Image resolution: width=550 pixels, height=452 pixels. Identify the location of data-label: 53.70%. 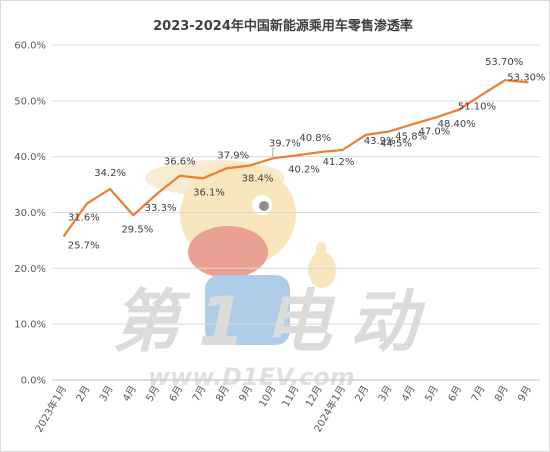
(504, 62).